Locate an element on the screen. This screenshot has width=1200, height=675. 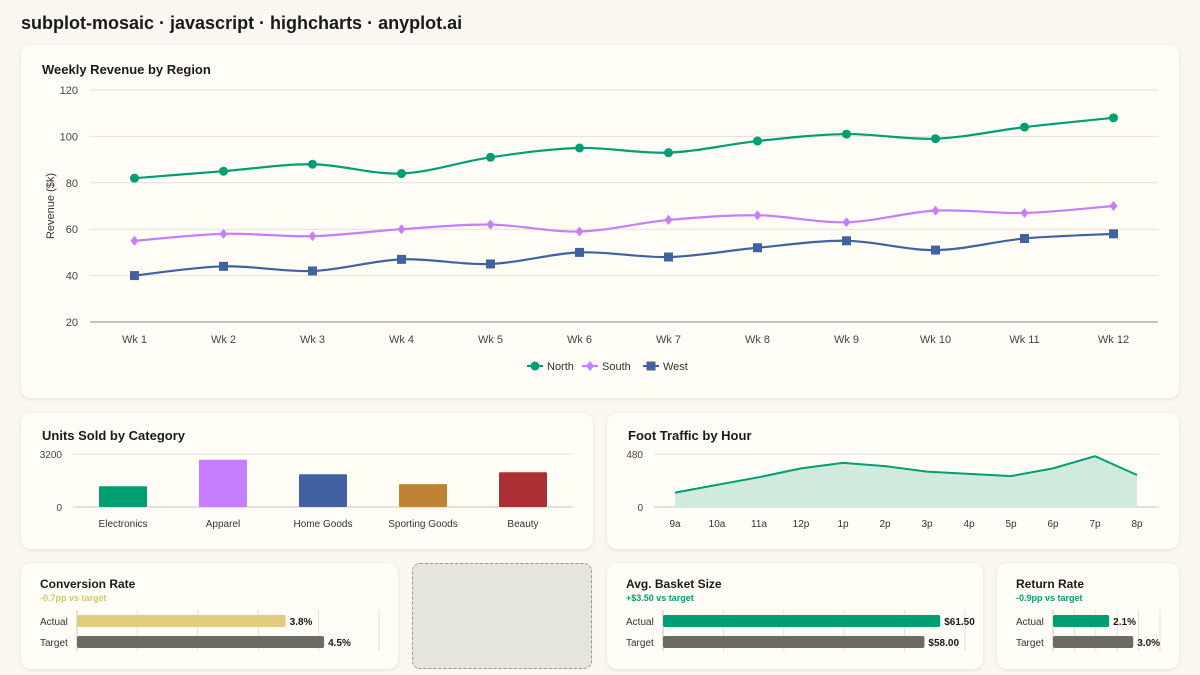
kpi-basket-chart: Actual $61.50 Target $58.00 is located at coordinates (800, 630).